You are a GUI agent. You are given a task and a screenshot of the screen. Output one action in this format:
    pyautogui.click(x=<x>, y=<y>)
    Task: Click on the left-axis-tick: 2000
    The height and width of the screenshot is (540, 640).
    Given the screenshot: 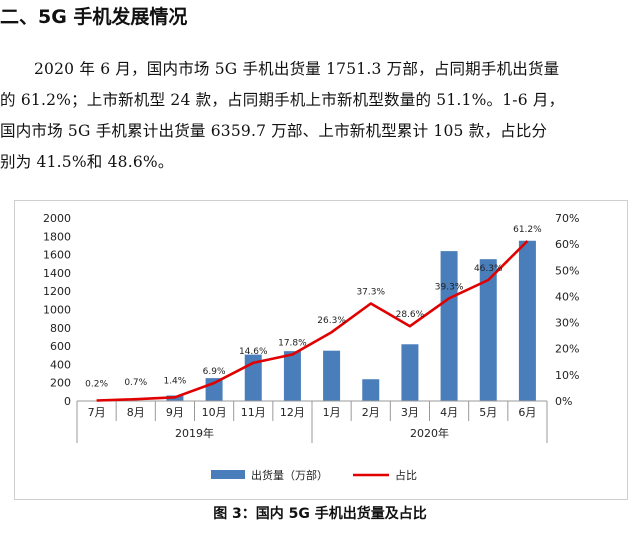 What is the action you would take?
    pyautogui.click(x=57, y=218)
    